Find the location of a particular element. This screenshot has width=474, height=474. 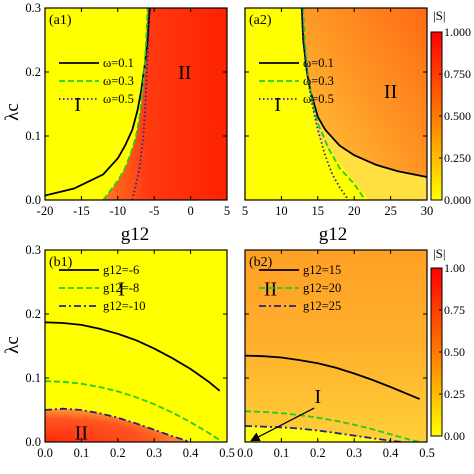

colorbar-tick-label: 0.75 is located at coordinates (454, 310).